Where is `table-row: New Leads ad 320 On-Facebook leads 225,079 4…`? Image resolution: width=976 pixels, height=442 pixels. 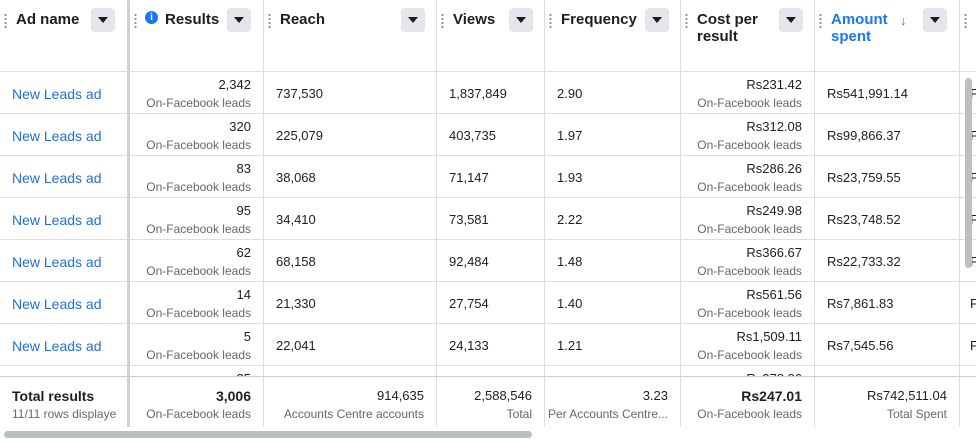 table-row: New Leads ad 320 On-Facebook leads 225,079 4… is located at coordinates (488, 135).